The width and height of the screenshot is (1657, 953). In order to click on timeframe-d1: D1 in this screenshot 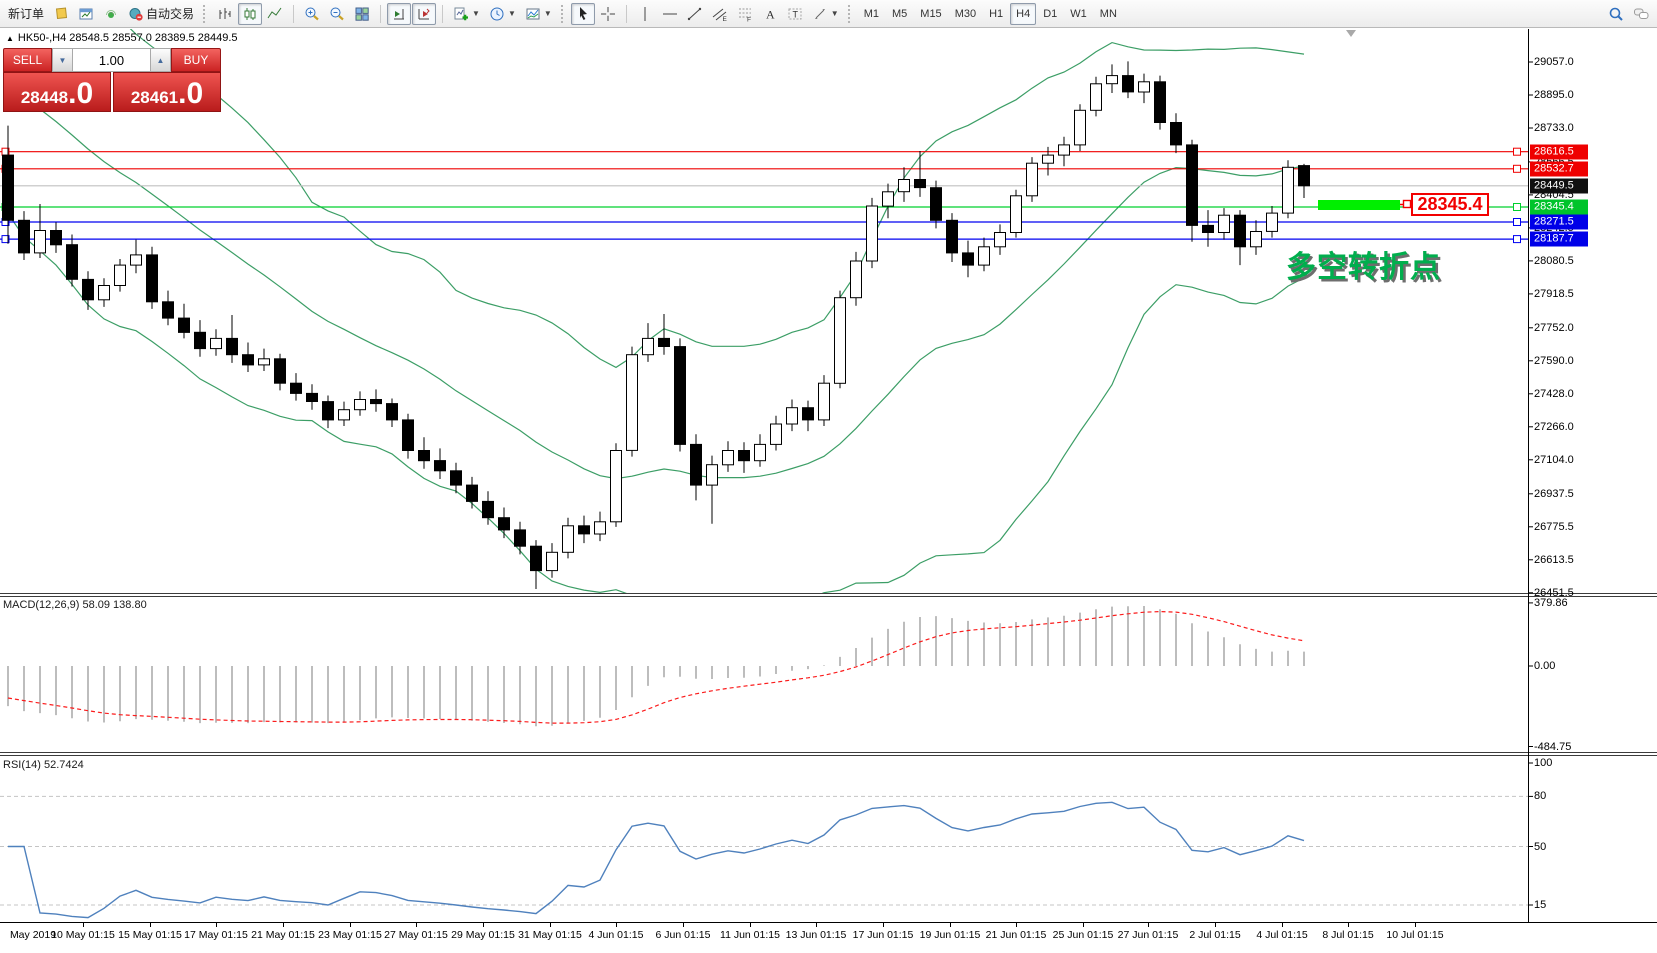, I will do `click(1050, 14)`.